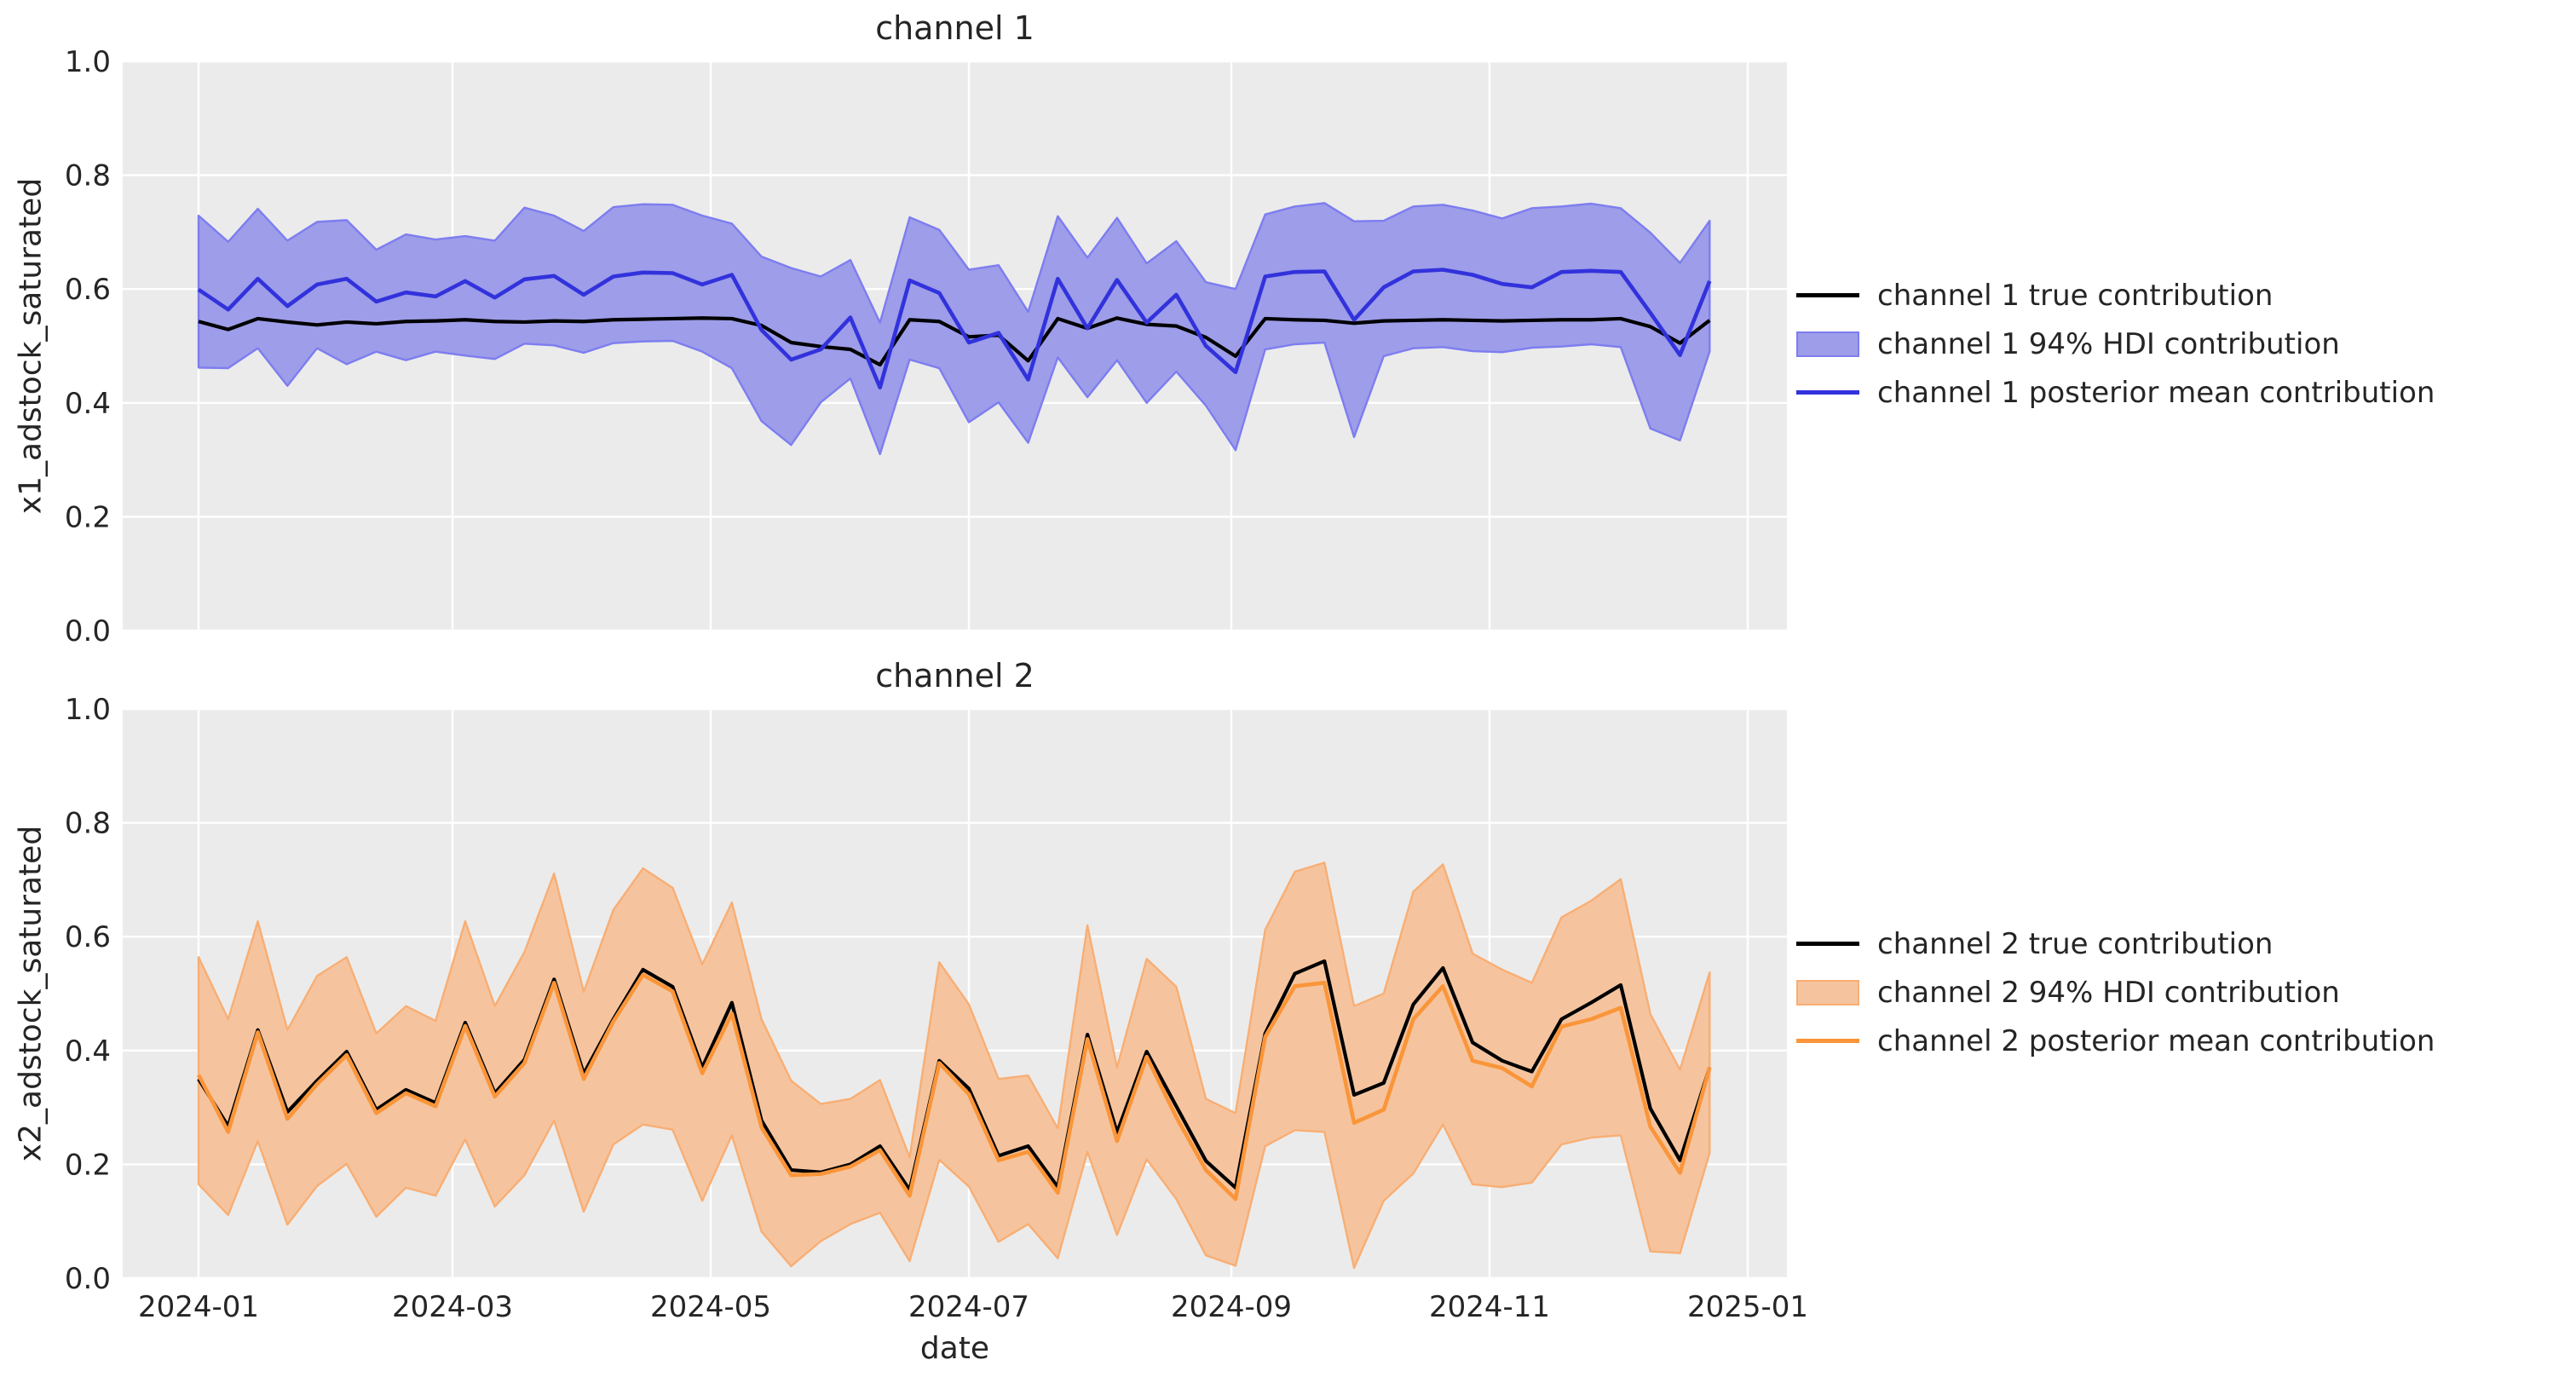  What do you see at coordinates (954, 28) in the screenshot?
I see `subplot1-title: channel 1` at bounding box center [954, 28].